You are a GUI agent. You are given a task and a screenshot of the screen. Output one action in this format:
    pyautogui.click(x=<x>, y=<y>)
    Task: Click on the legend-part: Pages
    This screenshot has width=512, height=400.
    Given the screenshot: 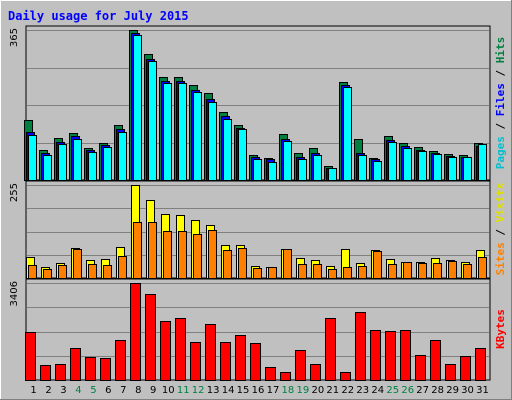 What is the action you would take?
    pyautogui.click(x=500, y=152)
    